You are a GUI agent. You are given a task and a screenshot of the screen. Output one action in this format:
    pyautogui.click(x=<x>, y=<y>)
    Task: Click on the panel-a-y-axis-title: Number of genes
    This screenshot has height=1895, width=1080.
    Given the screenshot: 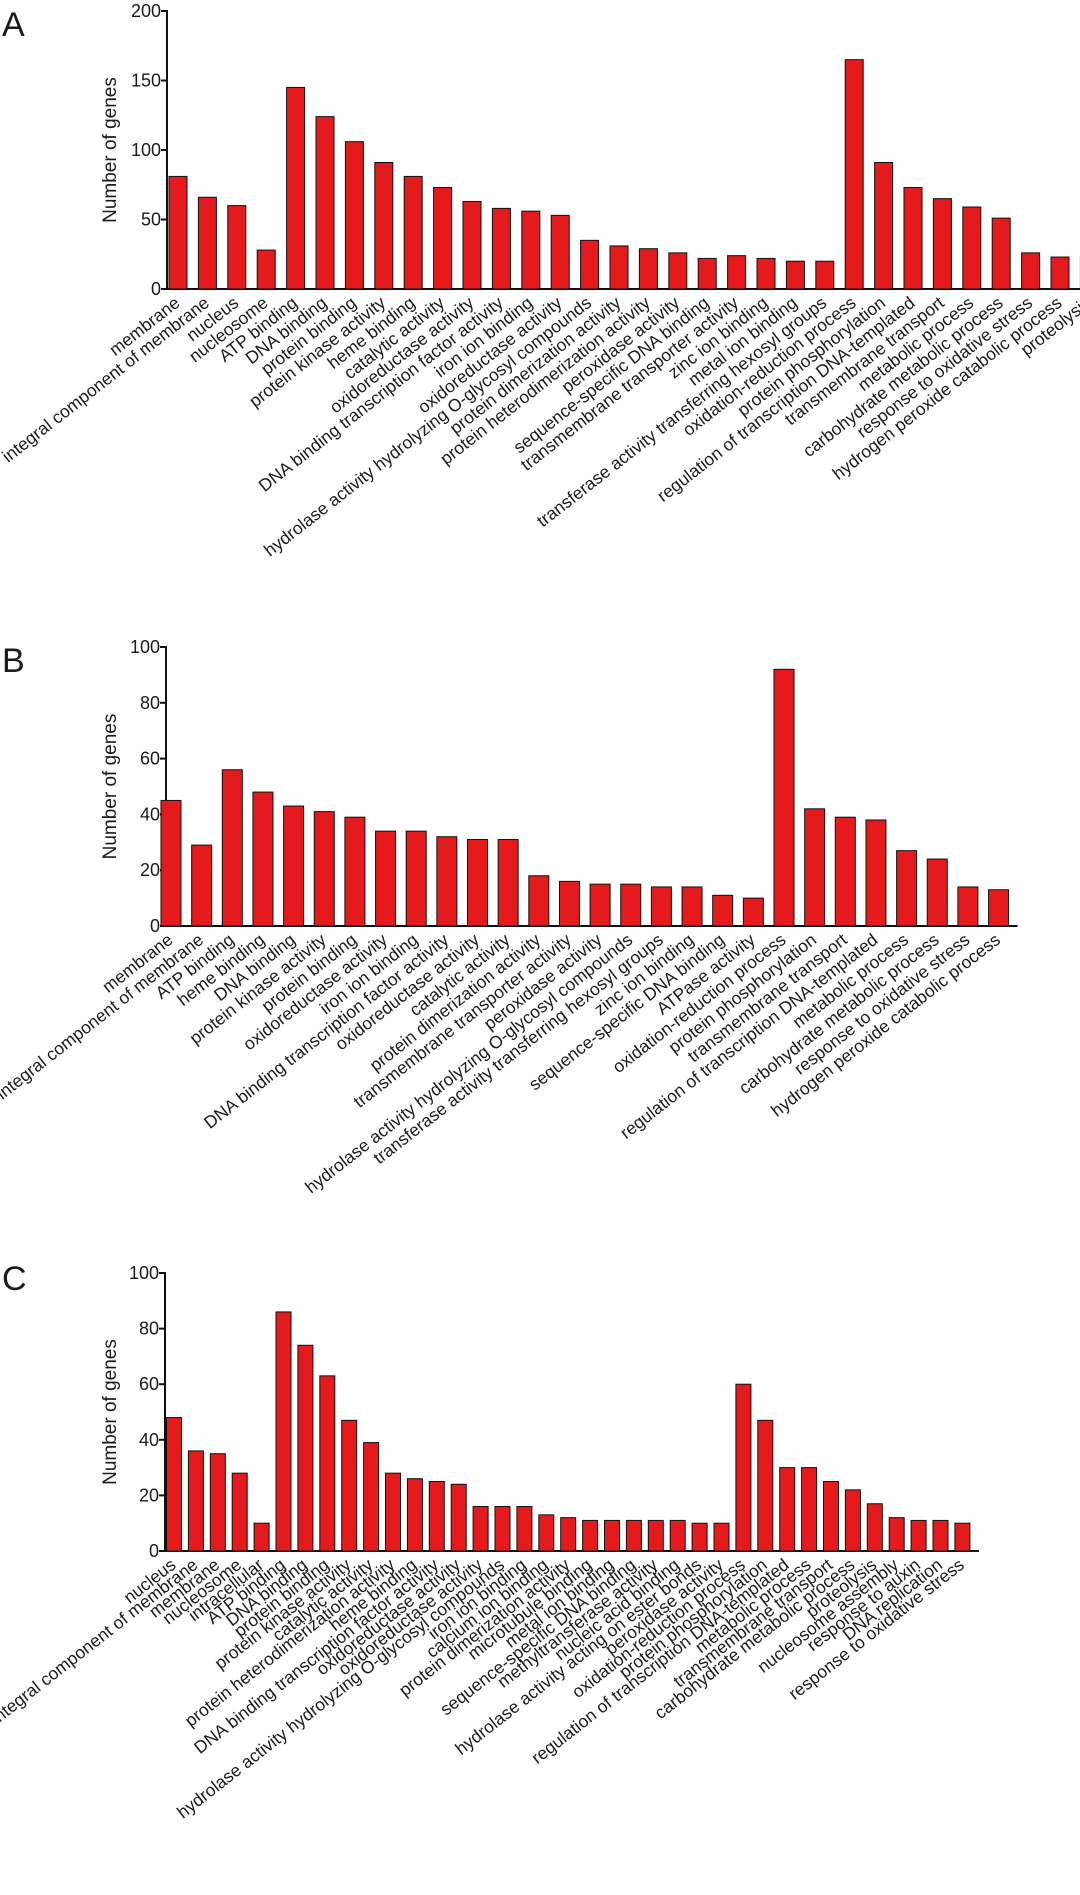 What is the action you would take?
    pyautogui.click(x=110, y=150)
    